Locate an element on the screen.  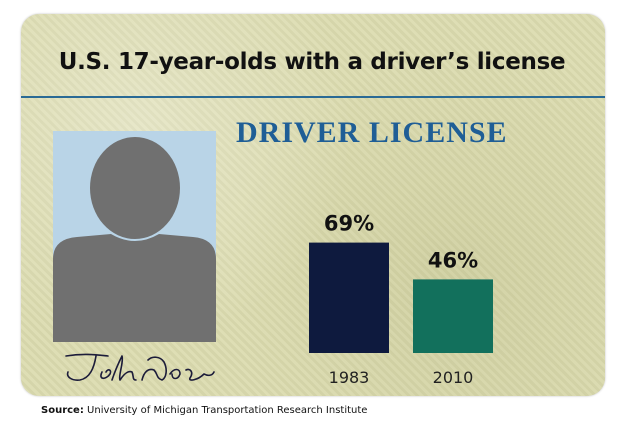
value-label-2010: 46% is located at coordinates (453, 260).